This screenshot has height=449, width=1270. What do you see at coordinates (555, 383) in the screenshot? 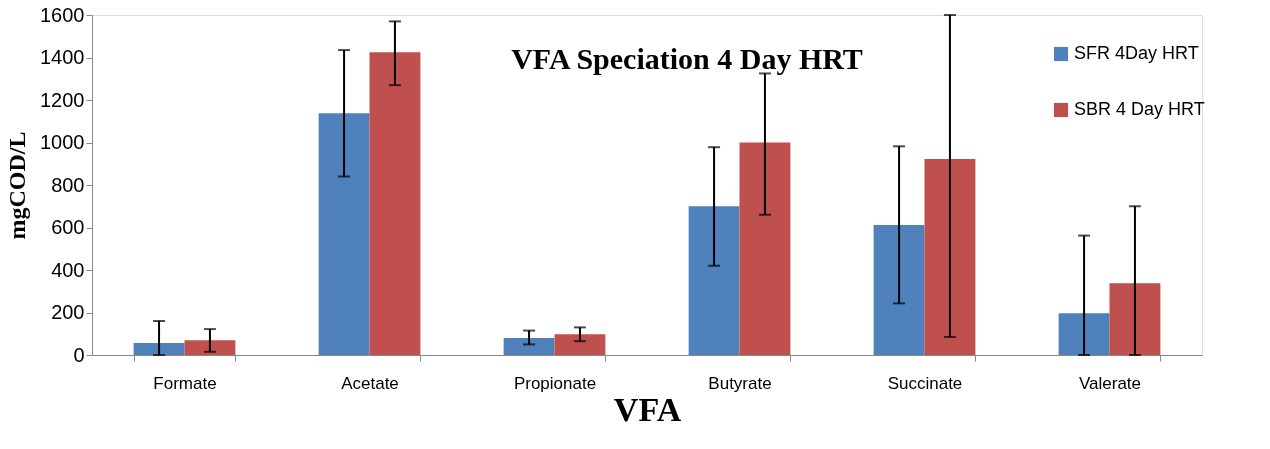
I see `x-tick-label: Propionate` at bounding box center [555, 383].